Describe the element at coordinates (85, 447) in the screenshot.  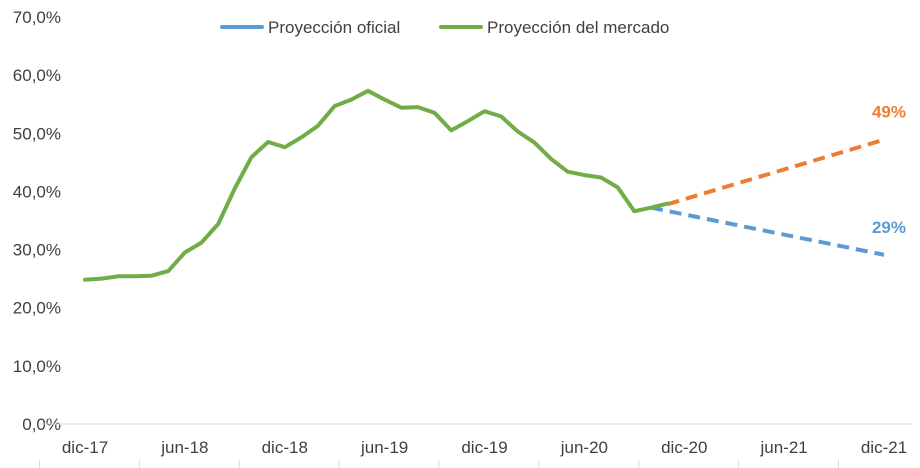
I see `x-tick-label: dic-17` at that location.